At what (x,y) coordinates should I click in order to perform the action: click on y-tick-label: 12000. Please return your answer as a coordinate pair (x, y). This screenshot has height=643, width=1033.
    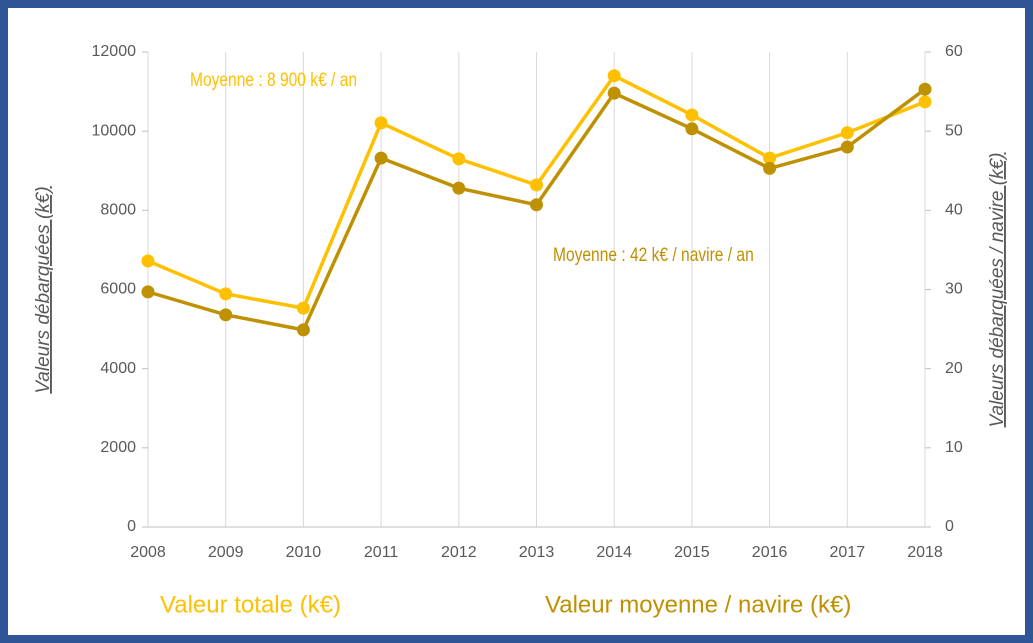
    Looking at the image, I should click on (114, 51).